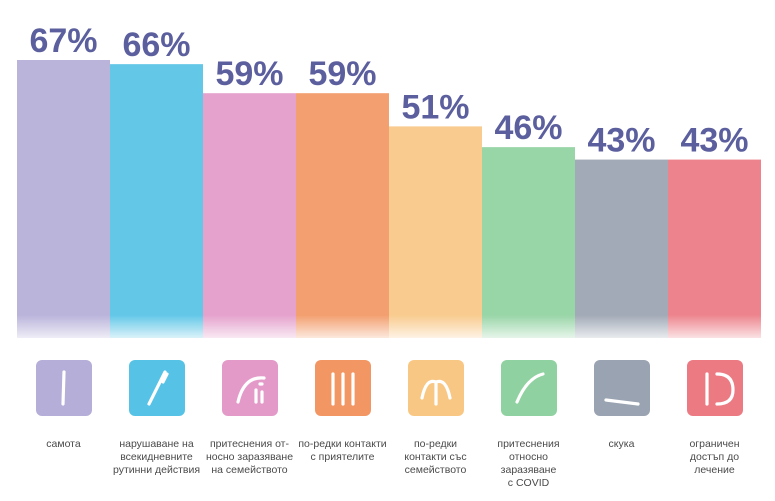 The width and height of the screenshot is (775, 501). What do you see at coordinates (156, 388) in the screenshot?
I see `broken-stroke-icon` at bounding box center [156, 388].